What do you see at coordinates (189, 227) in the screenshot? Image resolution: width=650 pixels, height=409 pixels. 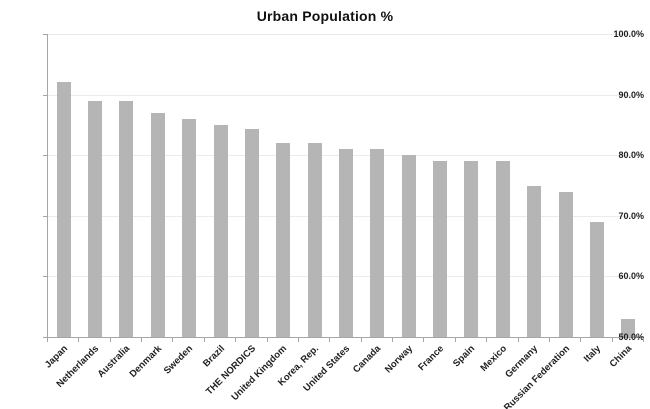 I see `bar-sweden` at bounding box center [189, 227].